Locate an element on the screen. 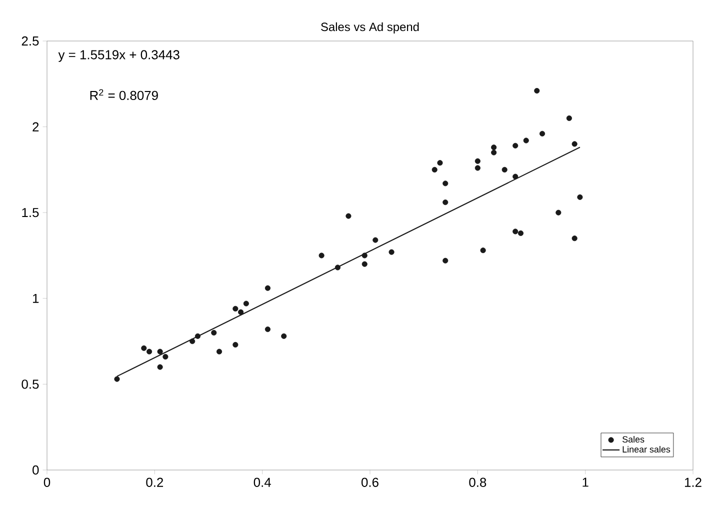 The image size is (708, 508). x-tick-label: 1 is located at coordinates (585, 482).